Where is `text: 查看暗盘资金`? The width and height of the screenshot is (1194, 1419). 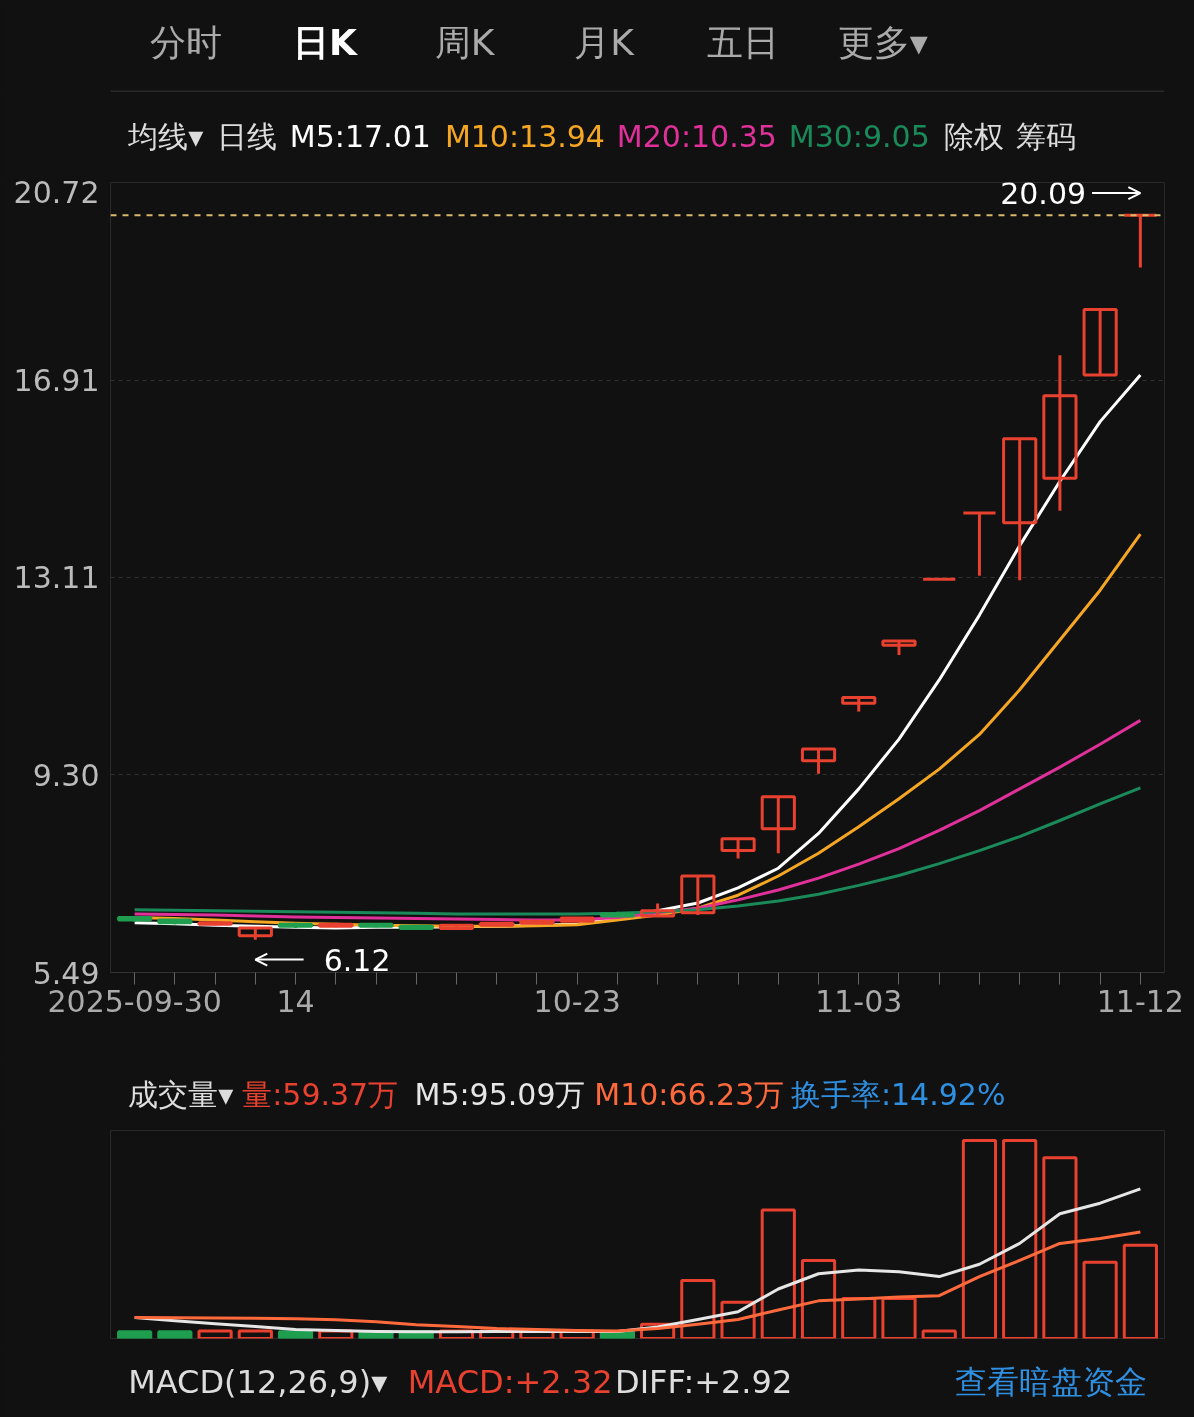
text: 查看暗盘资金 is located at coordinates (1050, 1381).